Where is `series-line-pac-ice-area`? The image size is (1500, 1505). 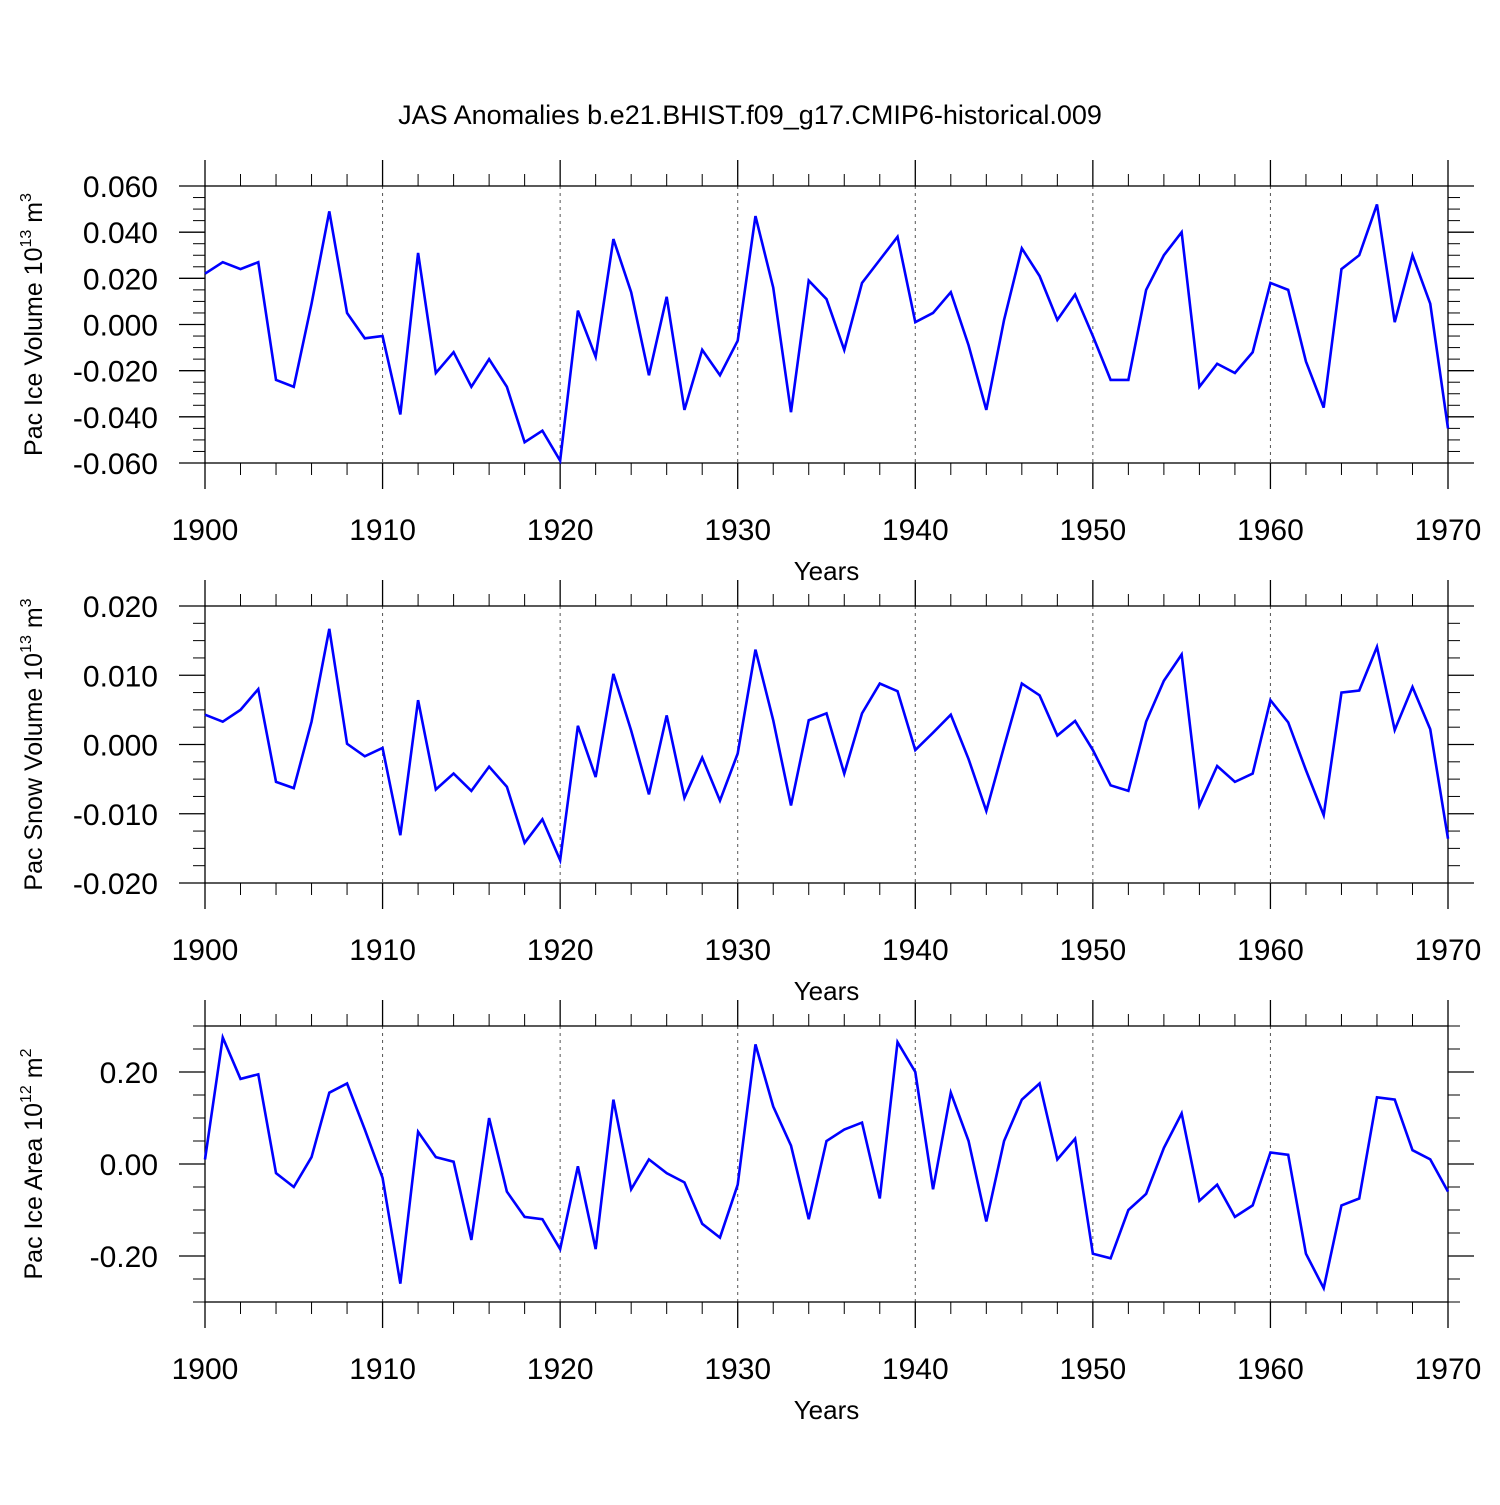
series-line-pac-ice-area is located at coordinates (826, 1162).